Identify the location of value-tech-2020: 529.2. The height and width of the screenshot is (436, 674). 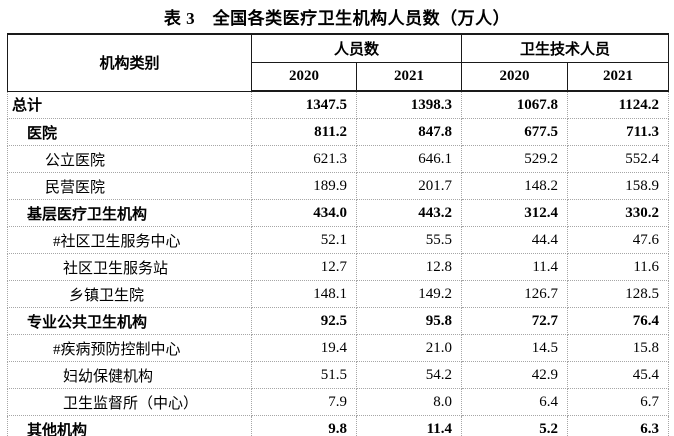
(515, 159).